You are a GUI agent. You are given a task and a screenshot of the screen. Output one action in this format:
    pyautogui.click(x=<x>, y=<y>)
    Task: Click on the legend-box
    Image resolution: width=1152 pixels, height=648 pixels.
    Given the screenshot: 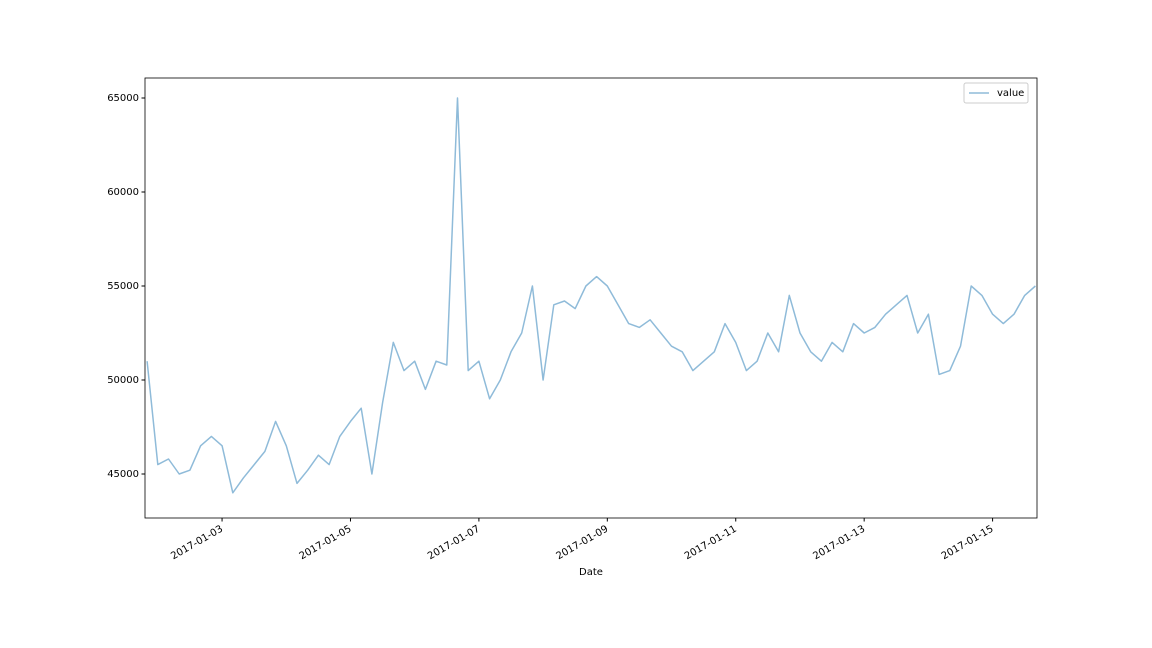 What is the action you would take?
    pyautogui.click(x=996, y=93)
    